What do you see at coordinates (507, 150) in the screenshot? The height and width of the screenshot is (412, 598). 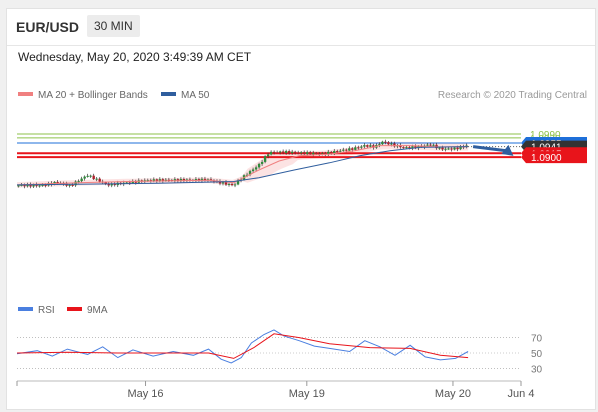 I see `forecast-arrow-head` at bounding box center [507, 150].